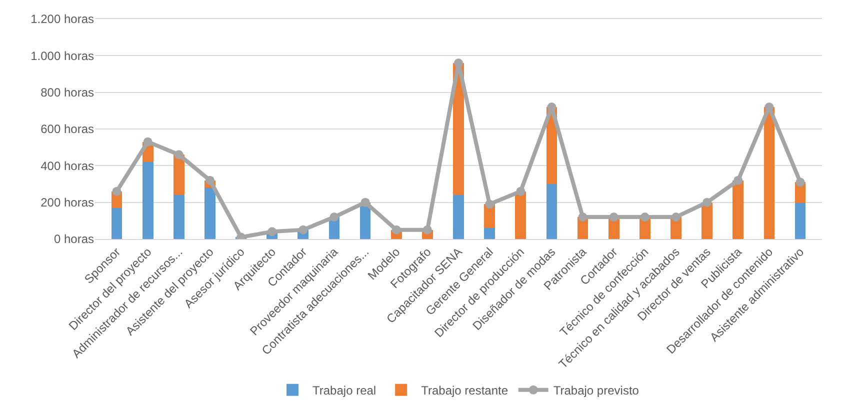 The width and height of the screenshot is (842, 417). What do you see at coordinates (67, 203) in the screenshot?
I see `y-tick-label: 200 horas` at bounding box center [67, 203].